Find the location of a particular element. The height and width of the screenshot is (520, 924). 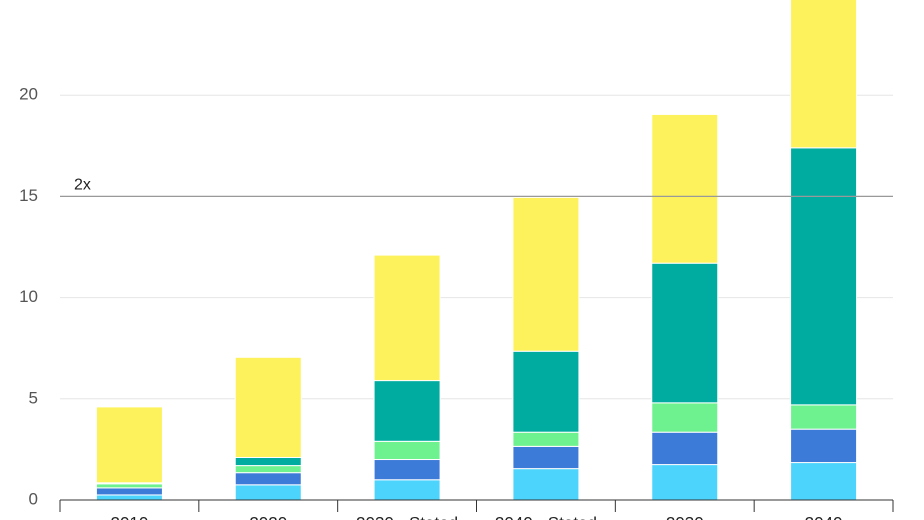

y-tick-label: 10 is located at coordinates (28, 296).